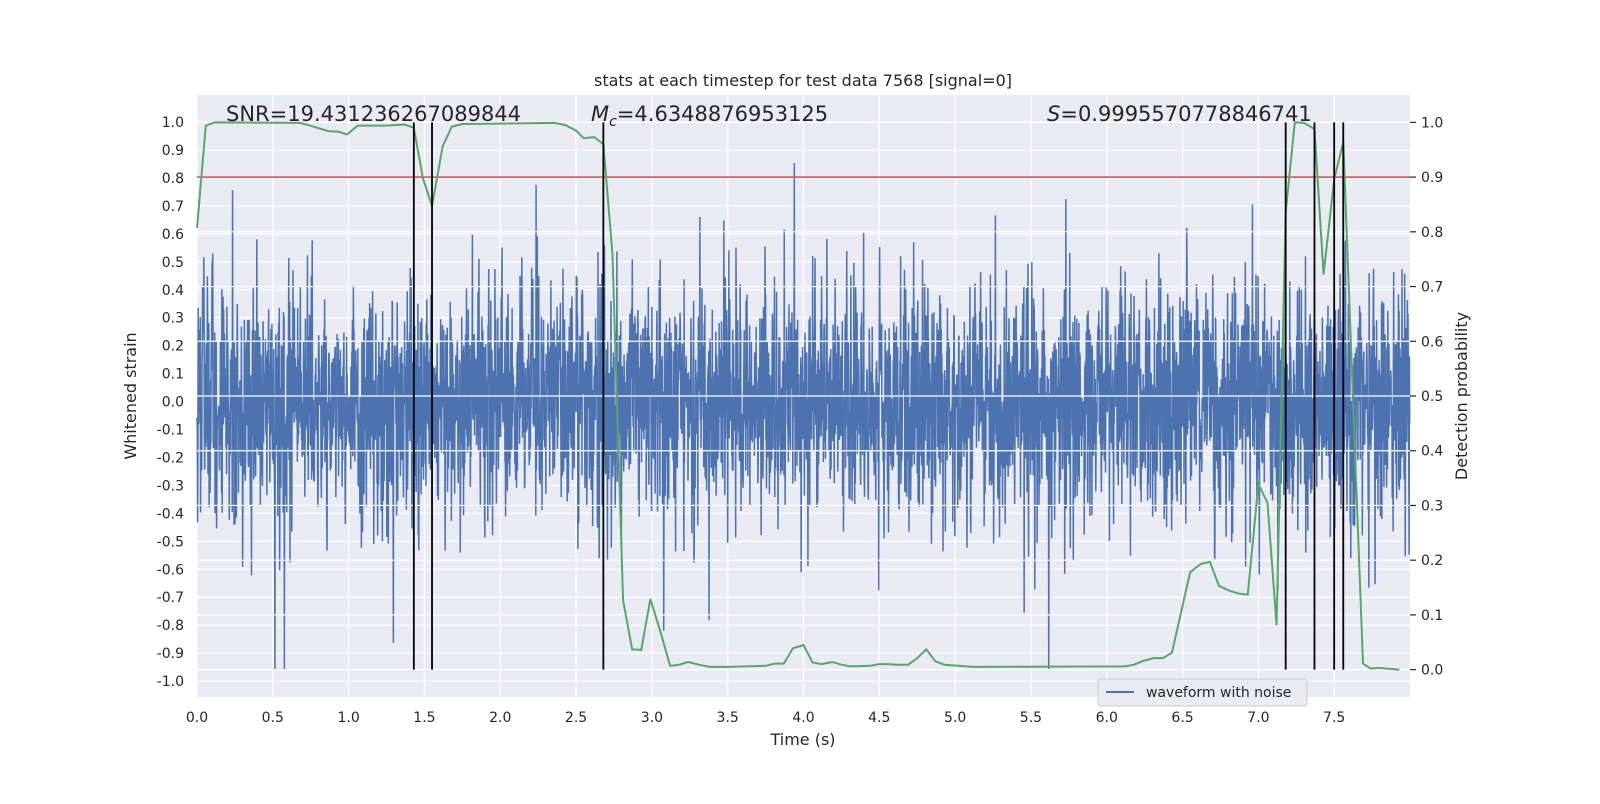  I want to click on x-axis-label: Time (s), so click(802, 739).